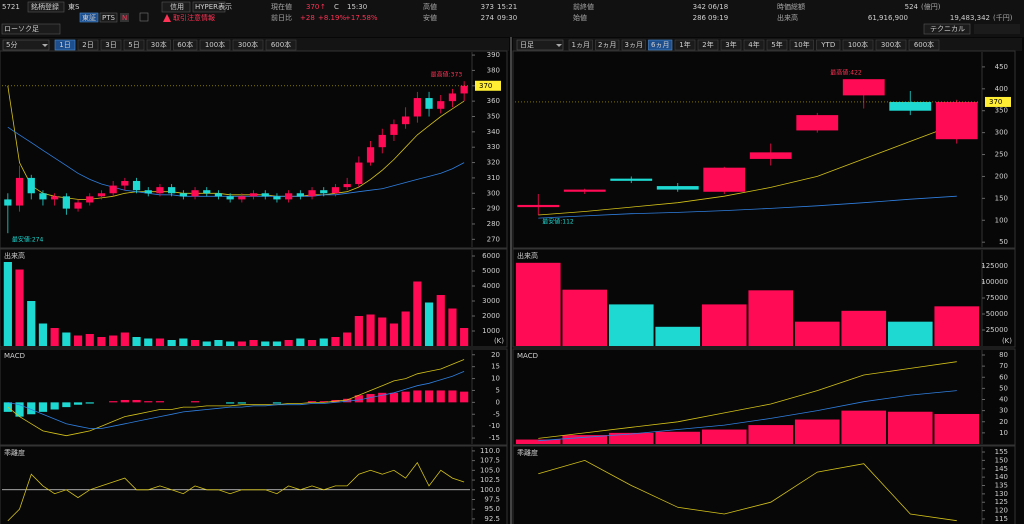 This screenshot has width=1024, height=524. I want to click on low-label: 安値, so click(430, 17).